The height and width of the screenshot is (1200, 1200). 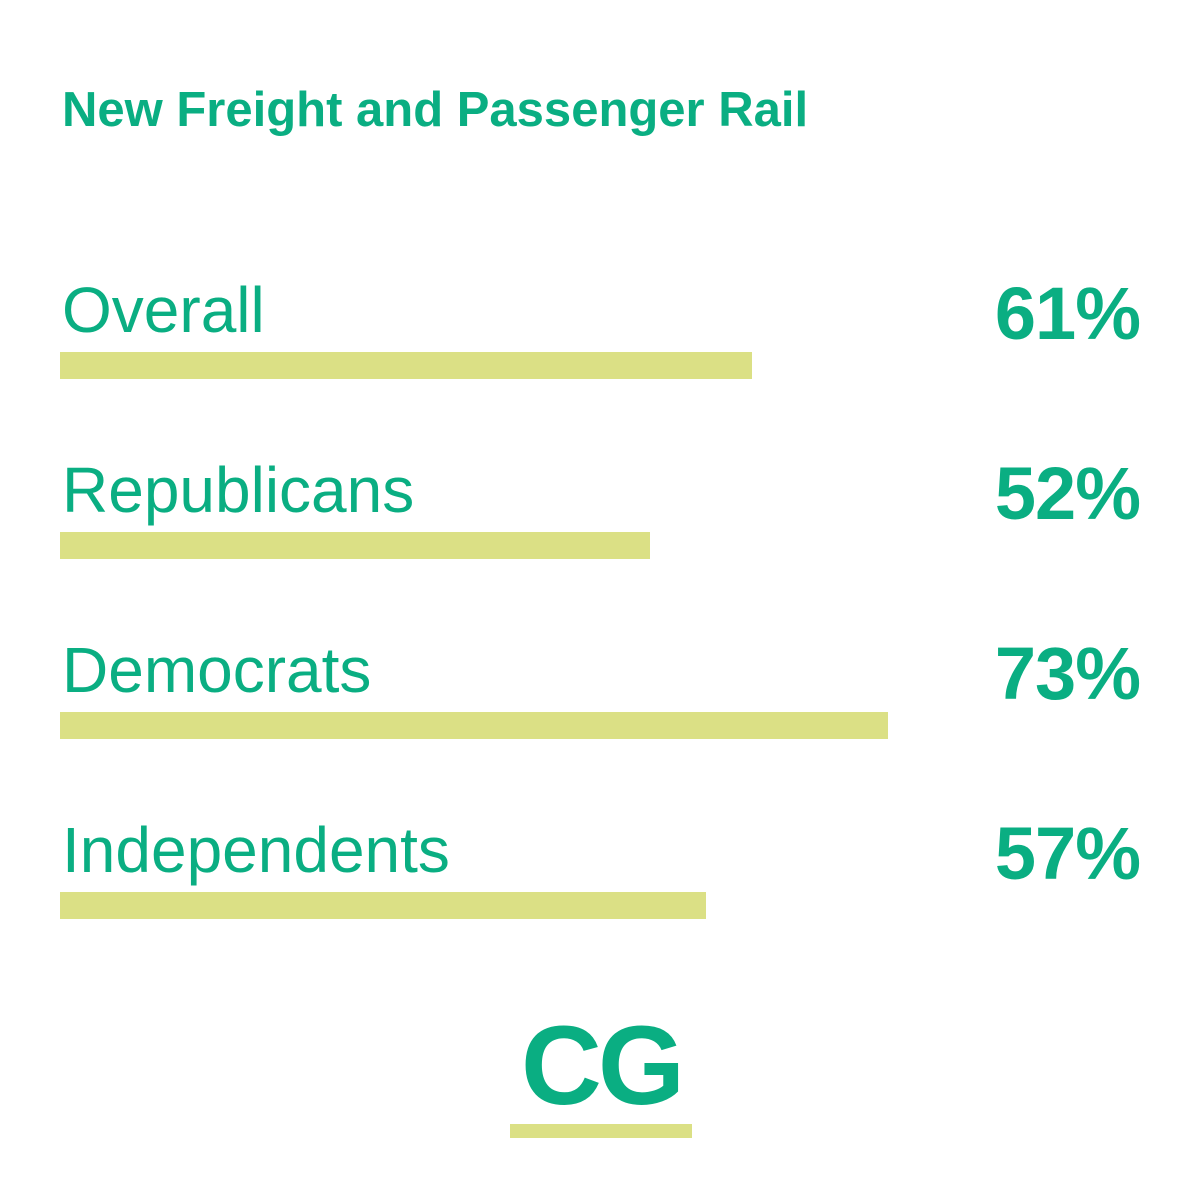 I want to click on category-label: Democrats, so click(x=217, y=670).